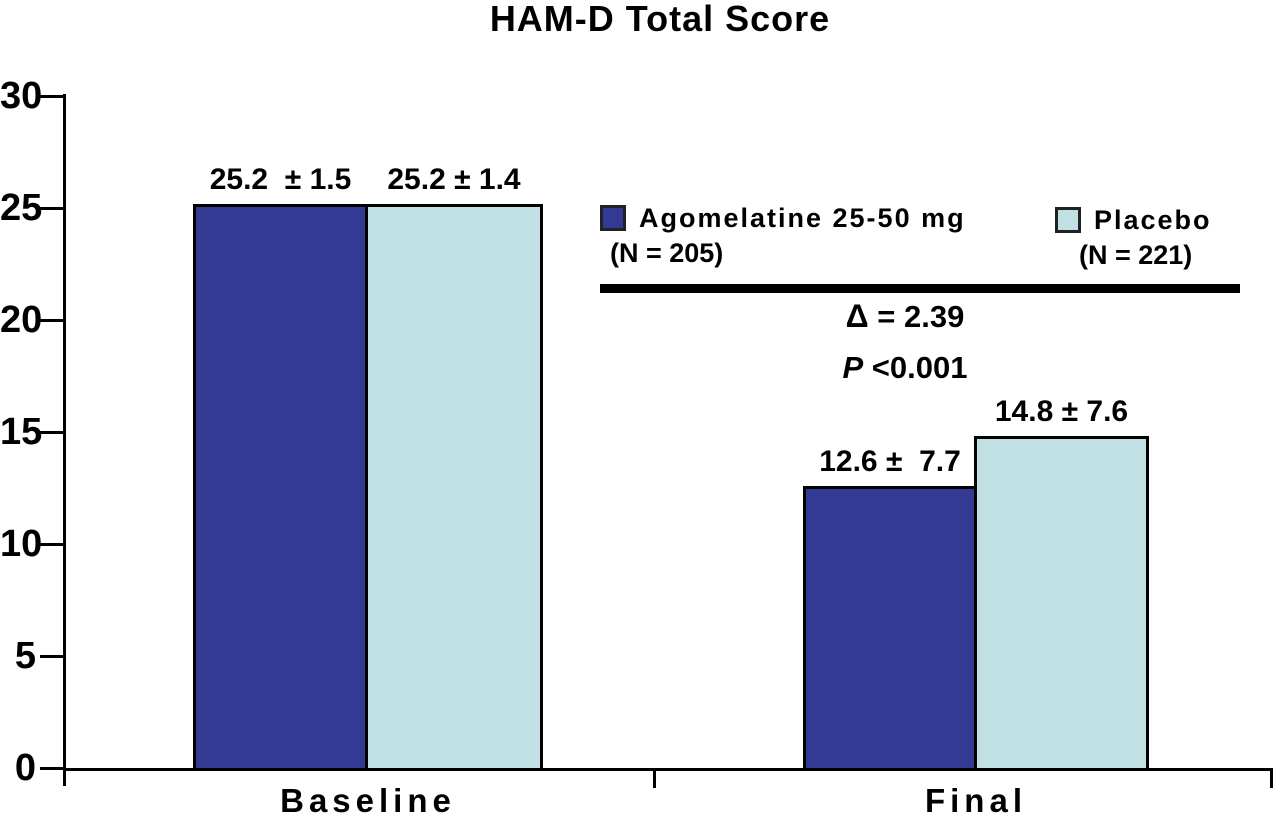 This screenshot has width=1280, height=823. Describe the element at coordinates (1133, 237) in the screenshot. I see `legend-entry-placebo: Placebo (N = 221)` at that location.